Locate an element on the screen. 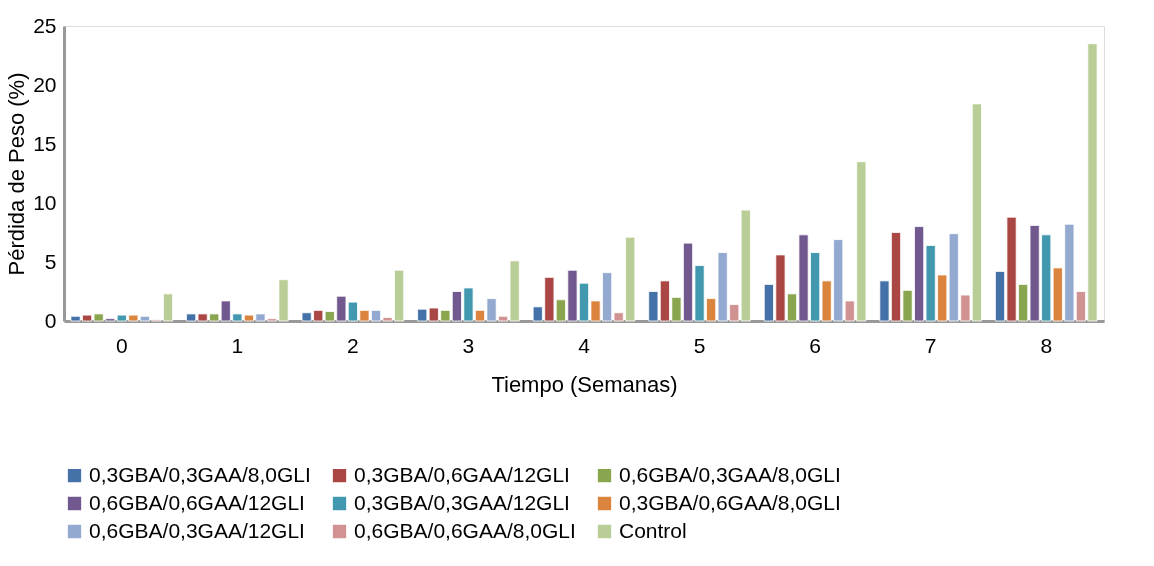 The image size is (1154, 566). y-tick-label: 20 is located at coordinates (45, 84).